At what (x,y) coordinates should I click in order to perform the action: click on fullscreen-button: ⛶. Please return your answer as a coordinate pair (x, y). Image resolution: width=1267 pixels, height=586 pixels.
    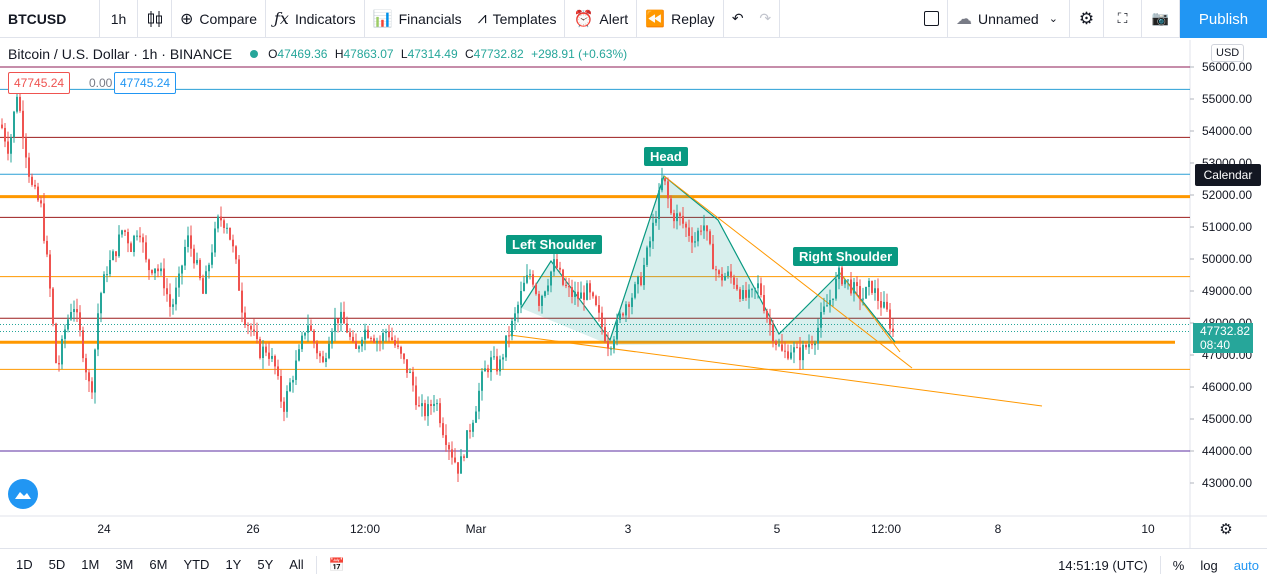
    Looking at the image, I should click on (1123, 19).